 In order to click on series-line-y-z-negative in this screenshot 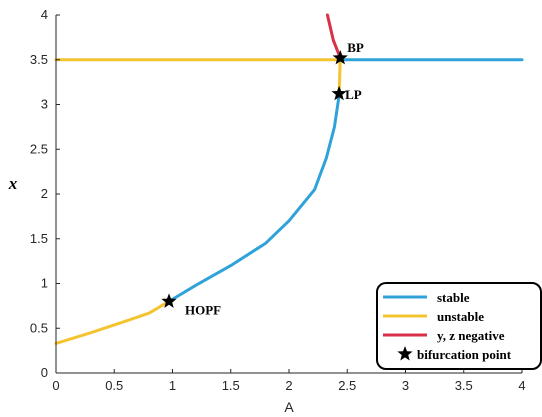, I will do `click(333, 36)`.